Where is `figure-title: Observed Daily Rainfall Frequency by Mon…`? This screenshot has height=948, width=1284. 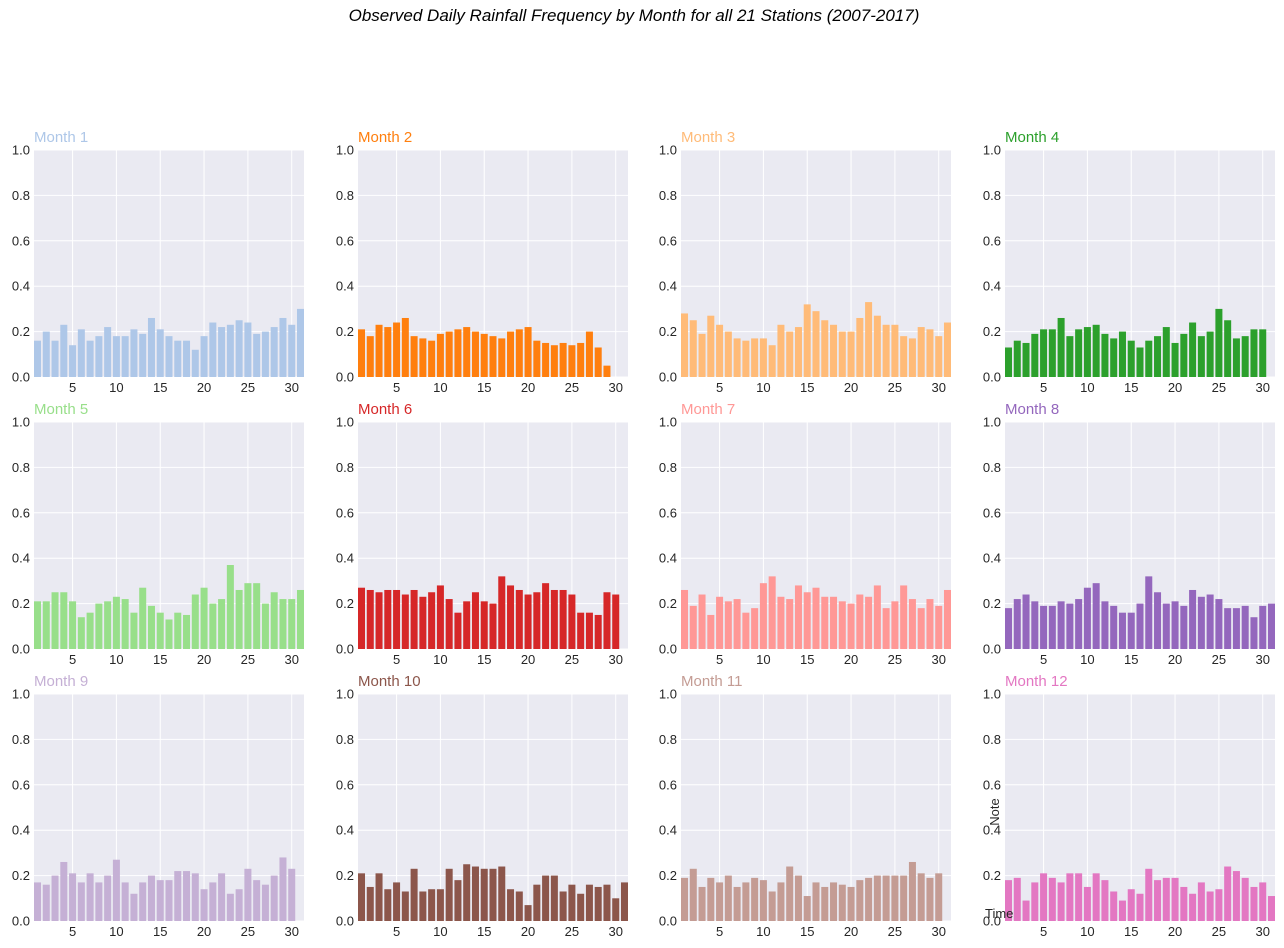
figure-title: Observed Daily Rainfall Frequency by Mon… is located at coordinates (634, 15).